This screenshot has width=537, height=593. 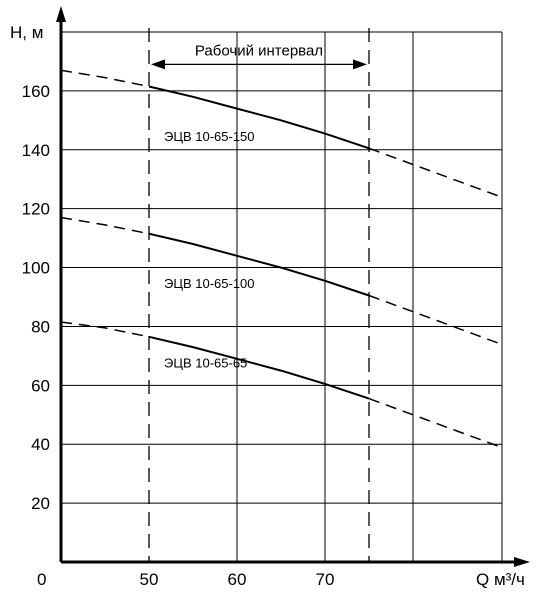 I want to click on x-tick-label-50: 50, so click(x=149, y=579).